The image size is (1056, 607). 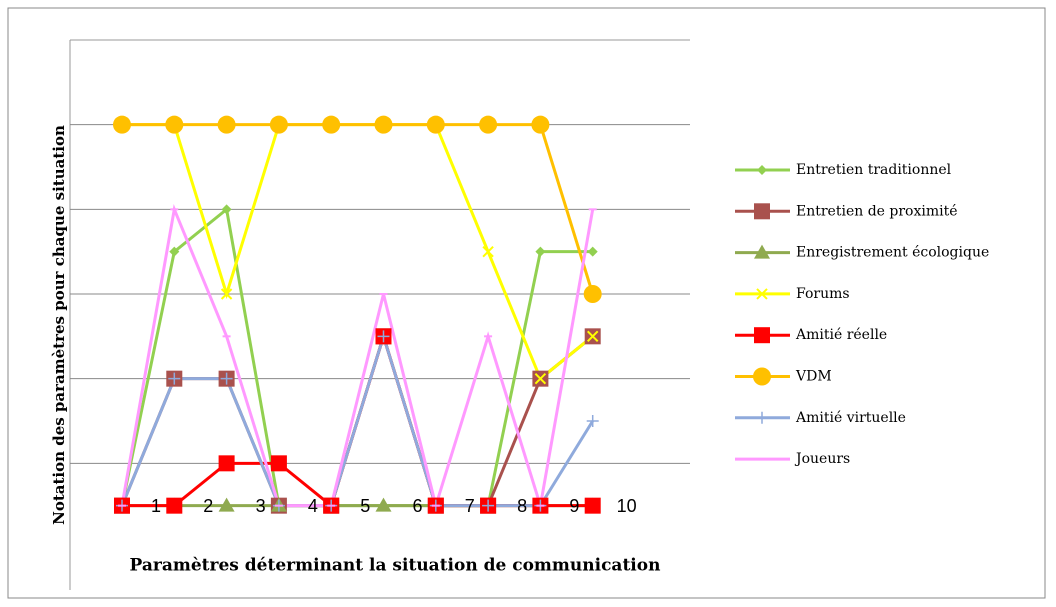 What do you see at coordinates (313, 506) in the screenshot?
I see `x-tick-label: 4` at bounding box center [313, 506].